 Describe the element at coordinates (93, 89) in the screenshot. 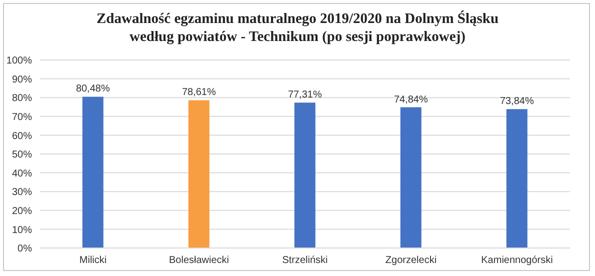

I see `data-label: 80,48%` at that location.